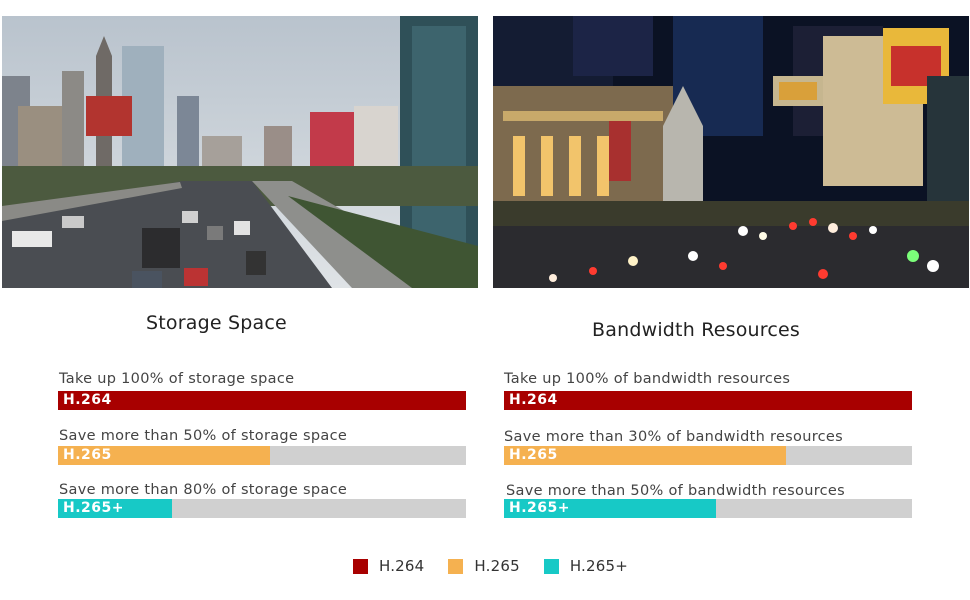  I want to click on storage-h265-caption: Save more than 50% of storage space, so click(203, 436).